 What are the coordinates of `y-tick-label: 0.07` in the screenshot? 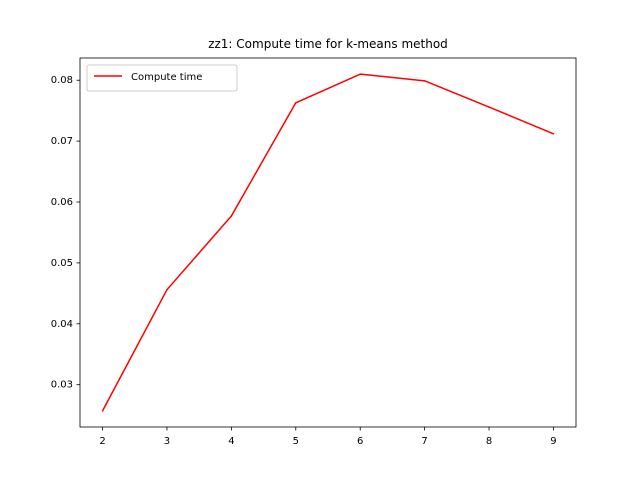 It's located at (62, 141).